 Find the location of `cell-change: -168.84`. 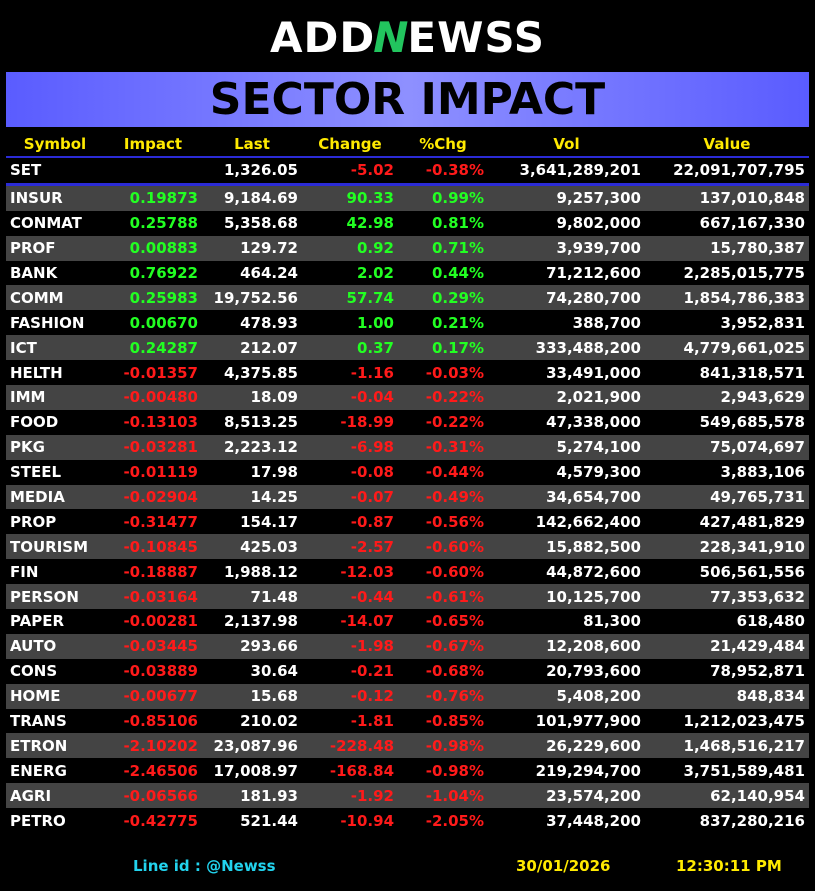

cell-change: -168.84 is located at coordinates (350, 771).